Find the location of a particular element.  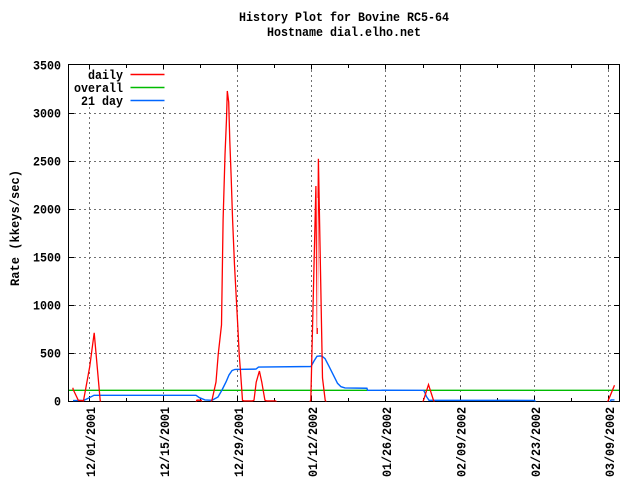

svg-text: 0 is located at coordinates (57, 402).